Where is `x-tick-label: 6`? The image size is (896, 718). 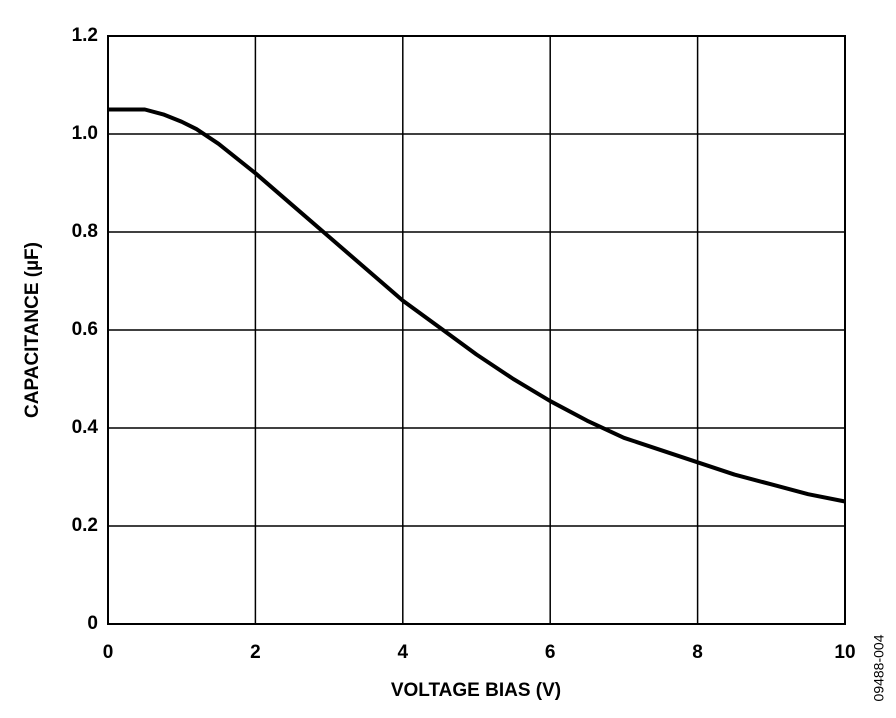 x-tick-label: 6 is located at coordinates (550, 652).